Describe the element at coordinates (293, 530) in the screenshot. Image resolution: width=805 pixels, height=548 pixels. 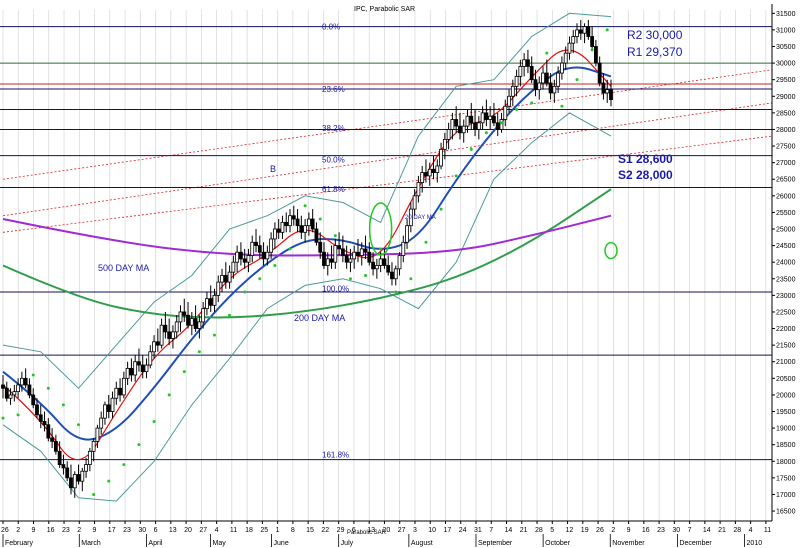
I see `x-tick-label: 8` at that location.